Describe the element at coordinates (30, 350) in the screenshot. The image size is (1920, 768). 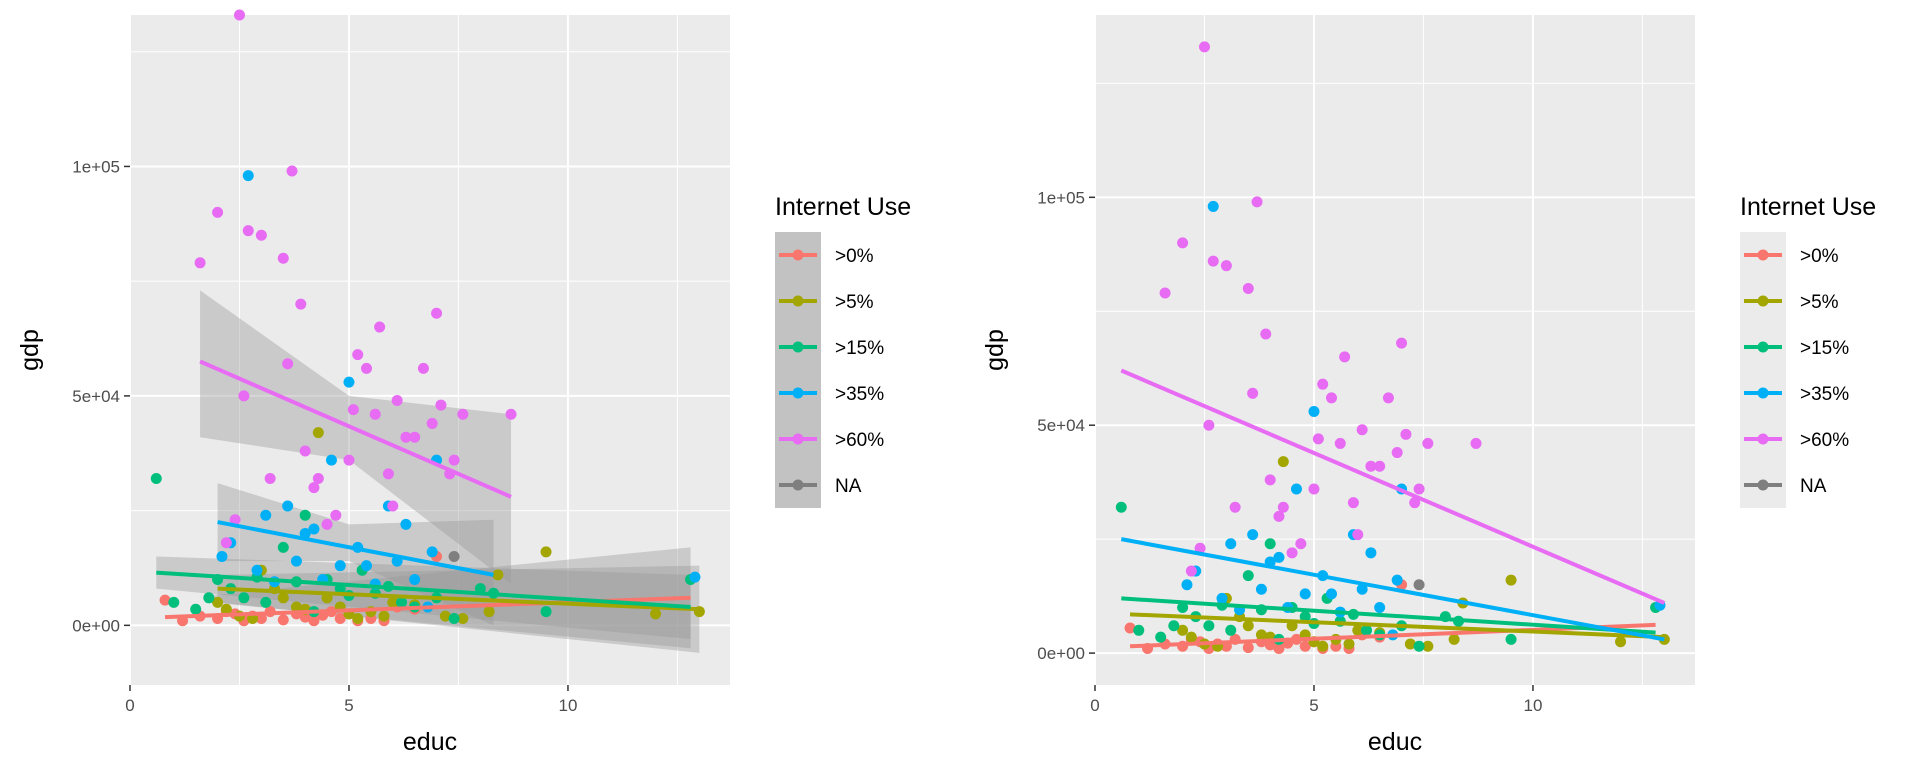
I see `left-y-axis-title: gdp` at that location.